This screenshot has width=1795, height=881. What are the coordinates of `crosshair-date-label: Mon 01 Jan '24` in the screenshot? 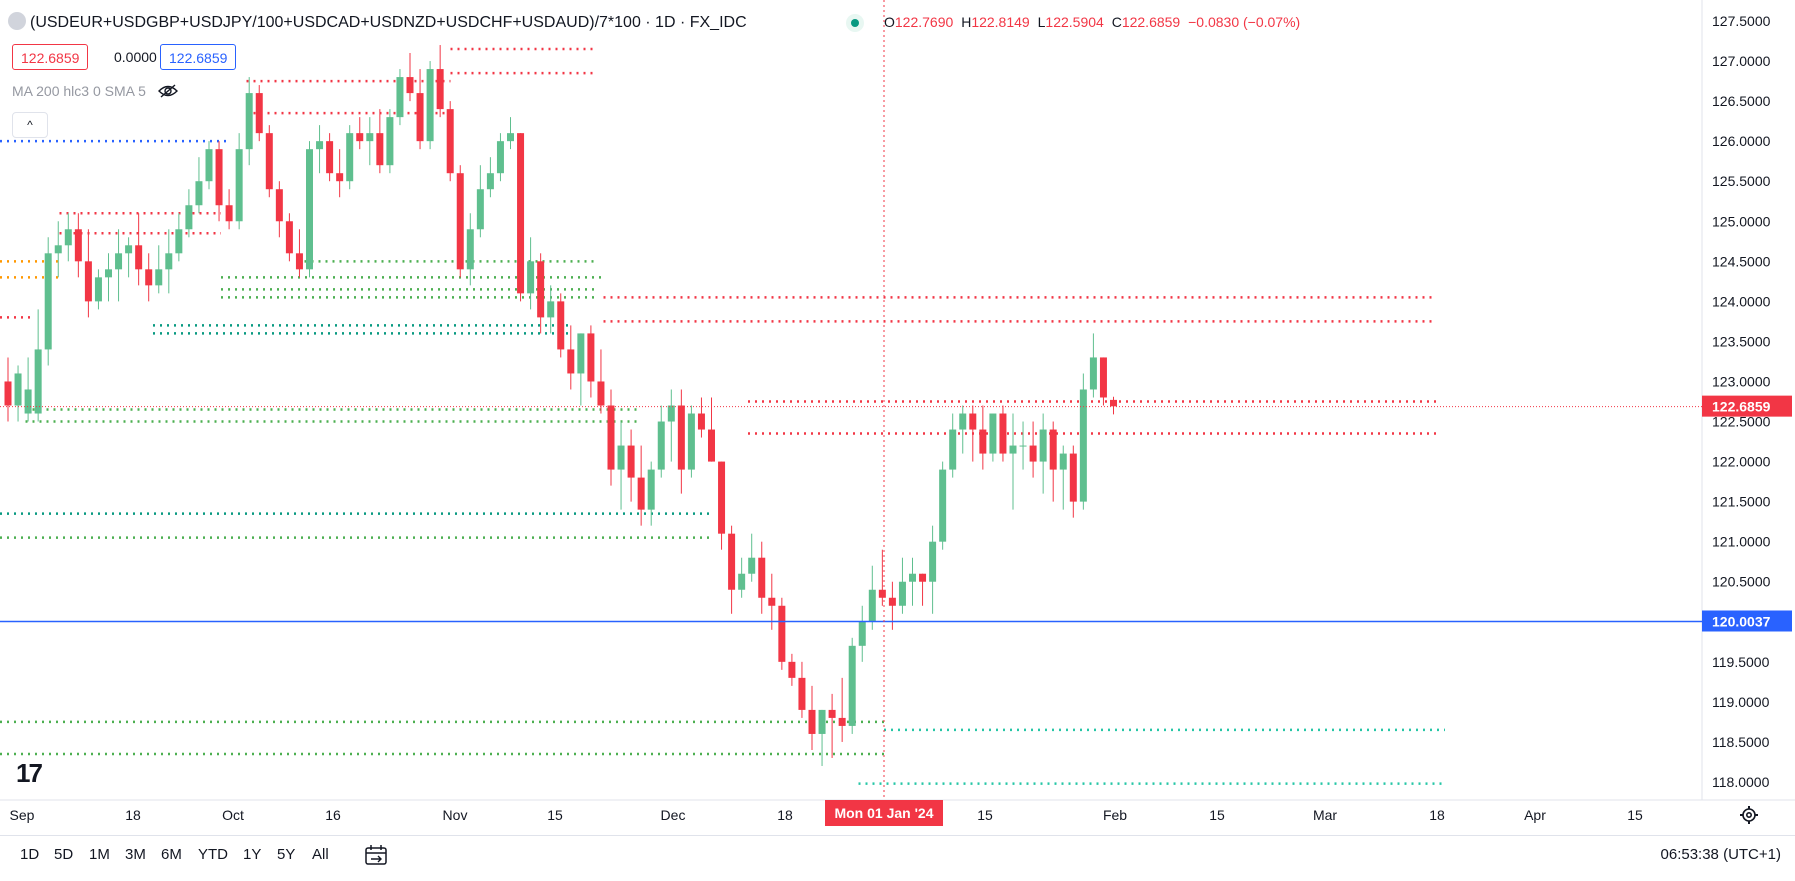 It's located at (883, 813).